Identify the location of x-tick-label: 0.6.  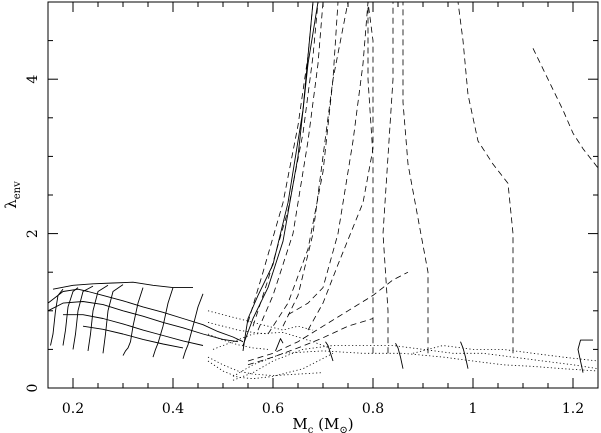
(273, 409).